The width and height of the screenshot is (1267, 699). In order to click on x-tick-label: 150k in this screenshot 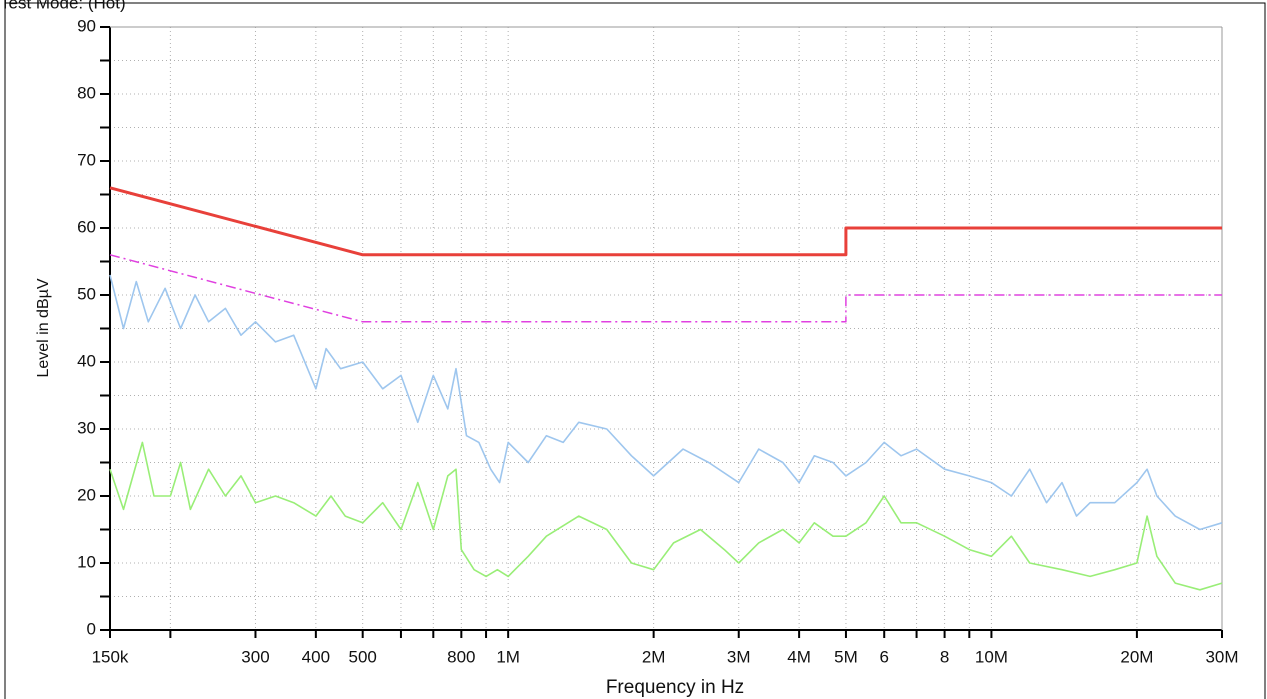, I will do `click(110, 656)`.